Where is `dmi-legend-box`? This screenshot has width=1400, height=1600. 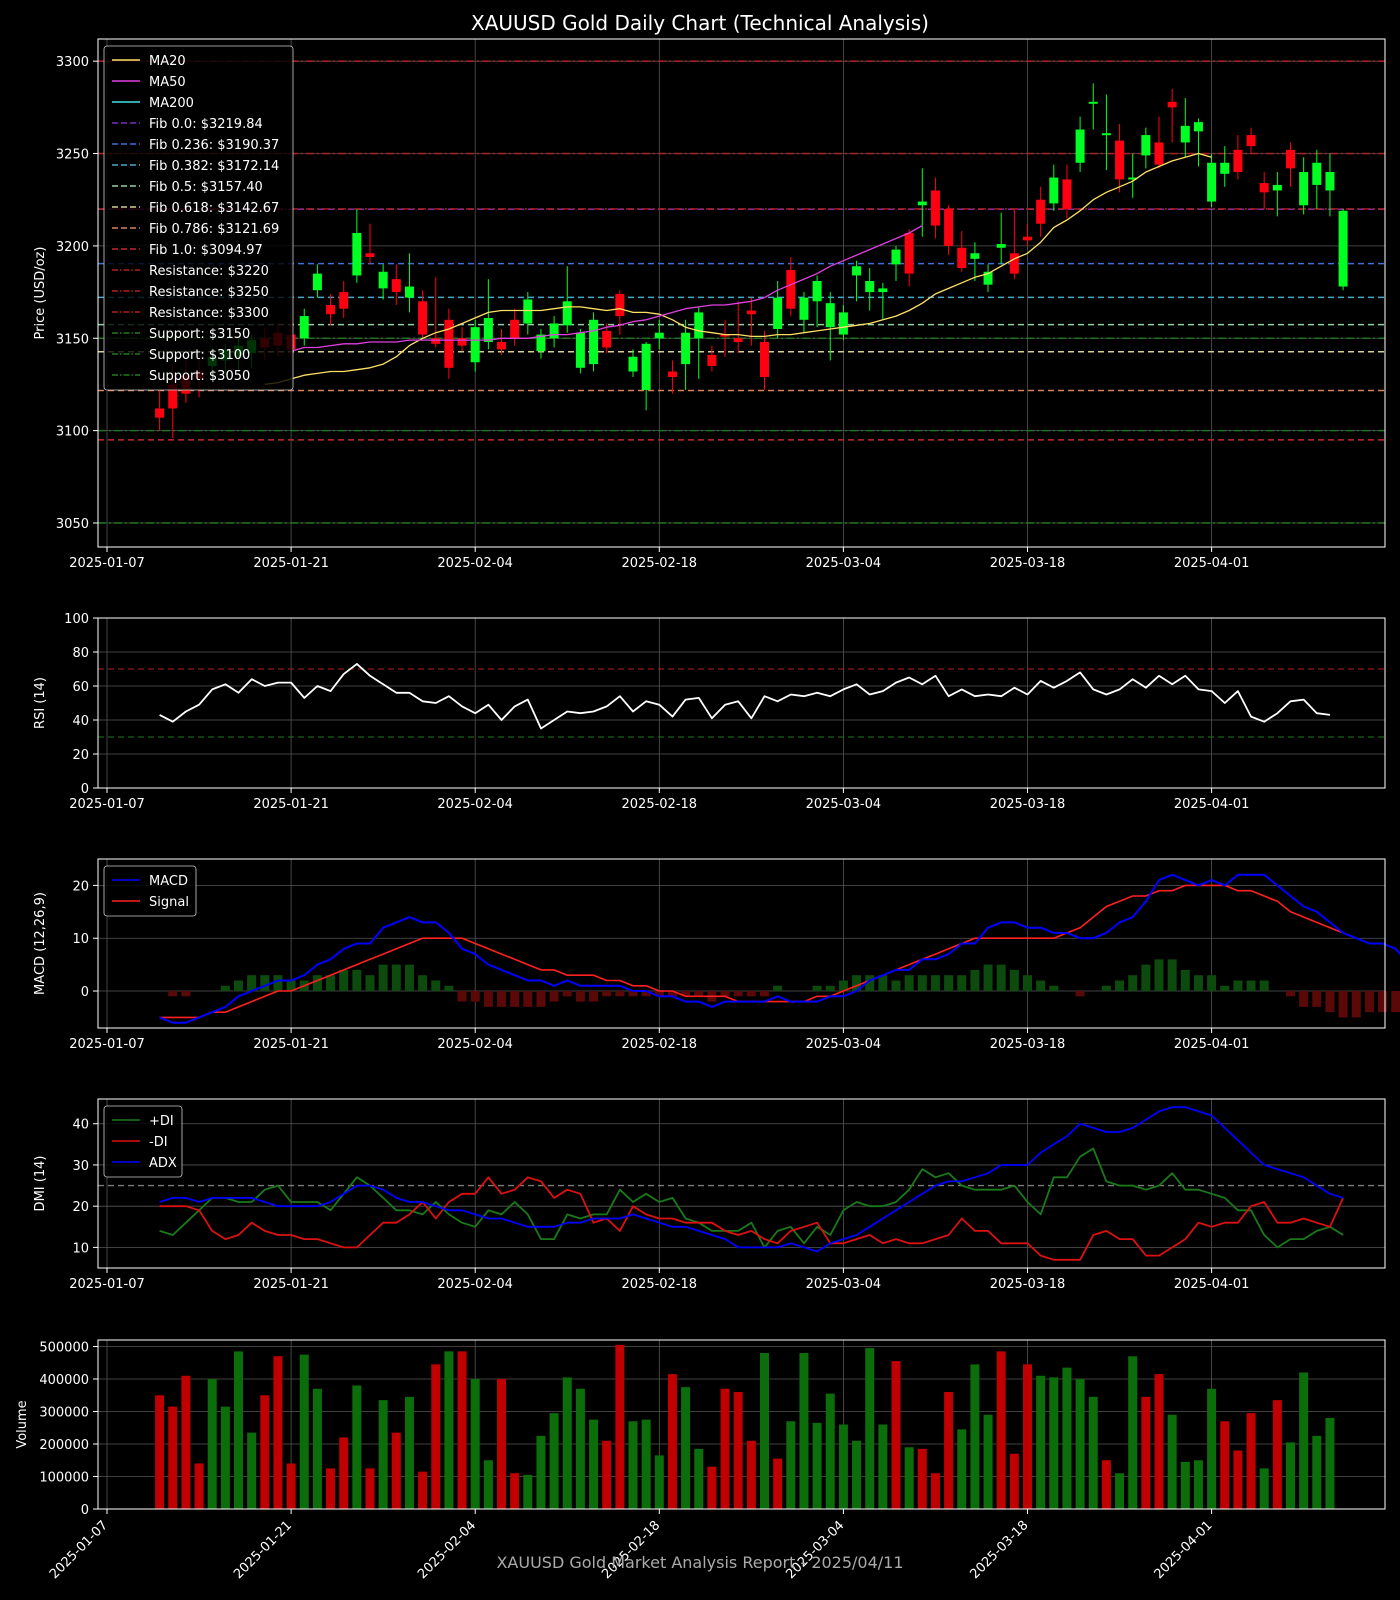 dmi-legend-box is located at coordinates (143, 1141).